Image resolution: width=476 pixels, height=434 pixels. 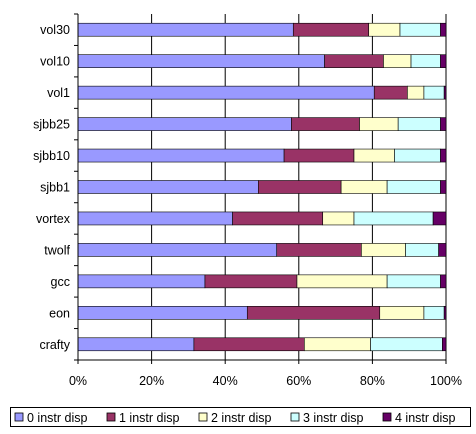 What do you see at coordinates (319, 250) in the screenshot?
I see `bar-segment-twolf-s1` at bounding box center [319, 250].